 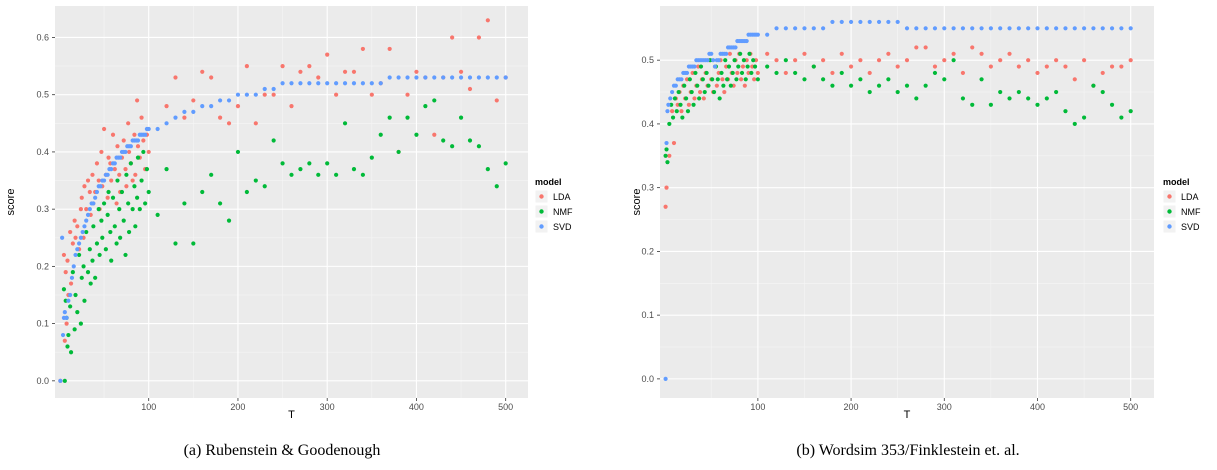 I want to click on legend-key-svd, so click(x=541, y=226).